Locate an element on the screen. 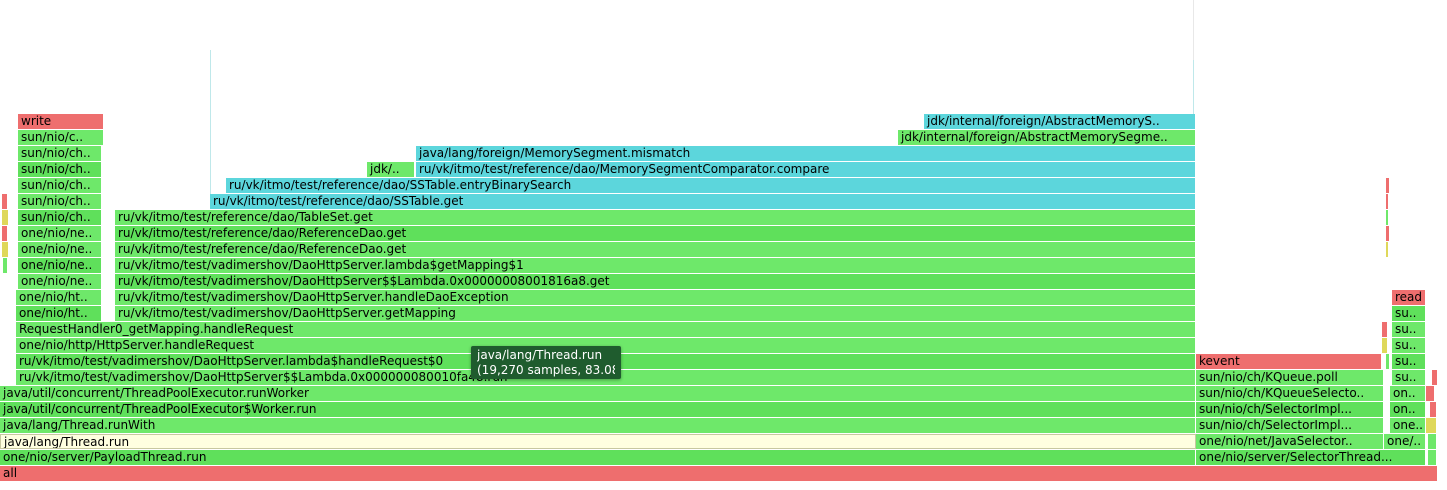 The image size is (1447, 490). flame-frame: one.. is located at coordinates (1408, 425).